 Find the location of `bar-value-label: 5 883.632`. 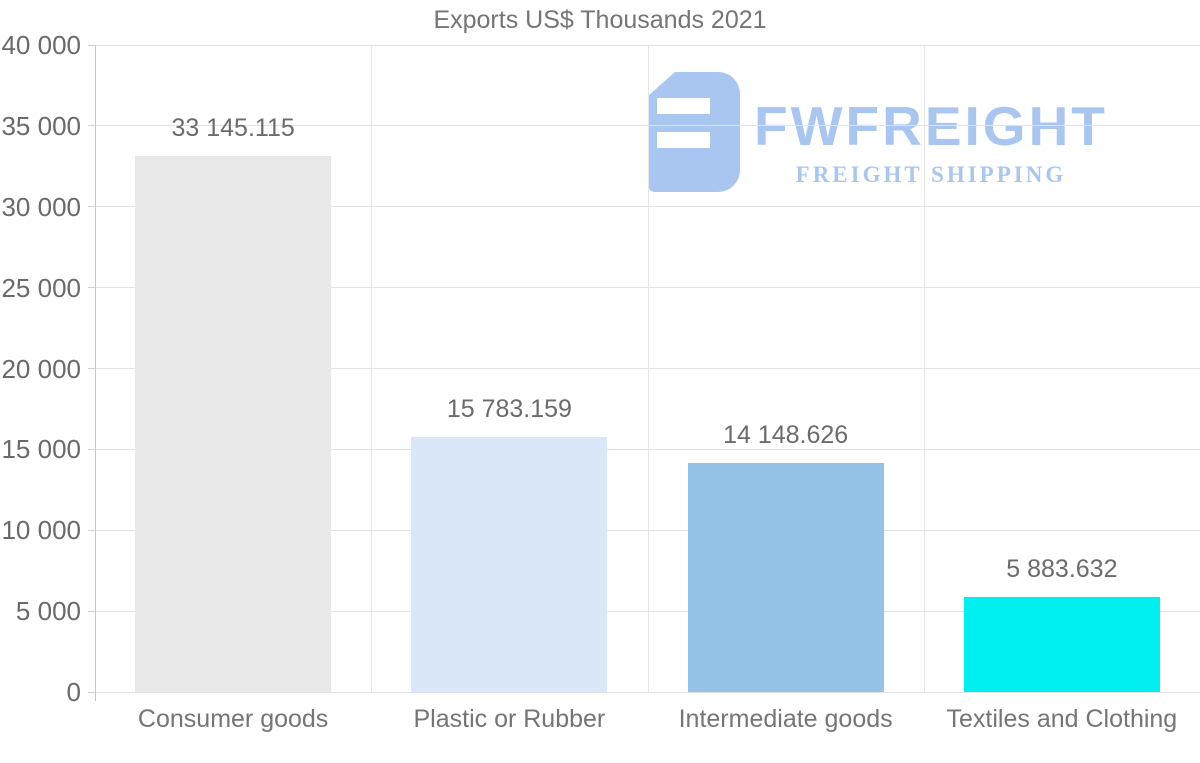

bar-value-label: 5 883.632 is located at coordinates (1062, 568).